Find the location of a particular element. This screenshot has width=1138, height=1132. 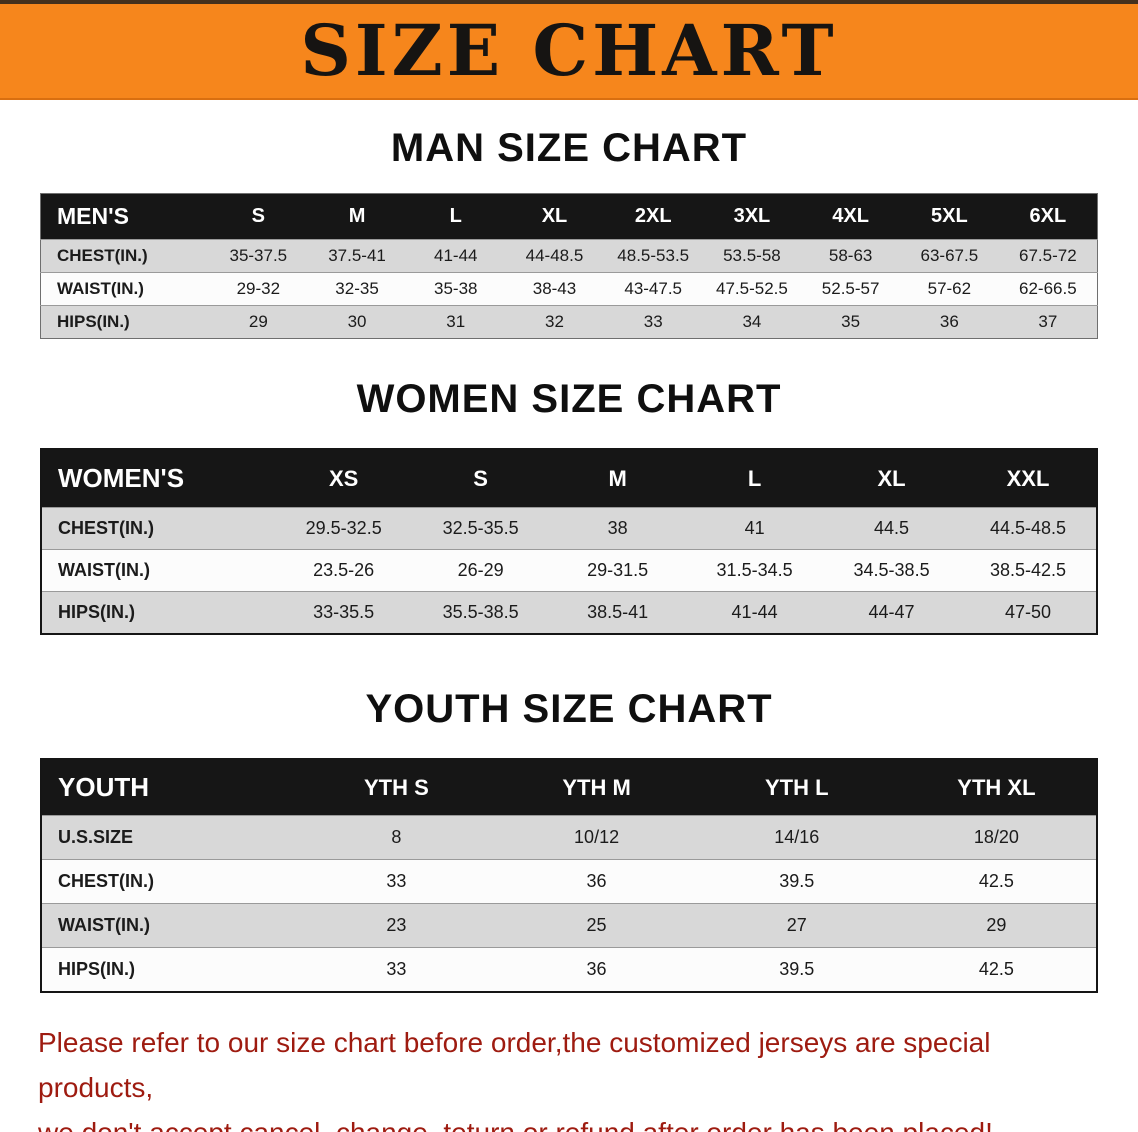

table-group-label: YOUTH is located at coordinates (169, 787).